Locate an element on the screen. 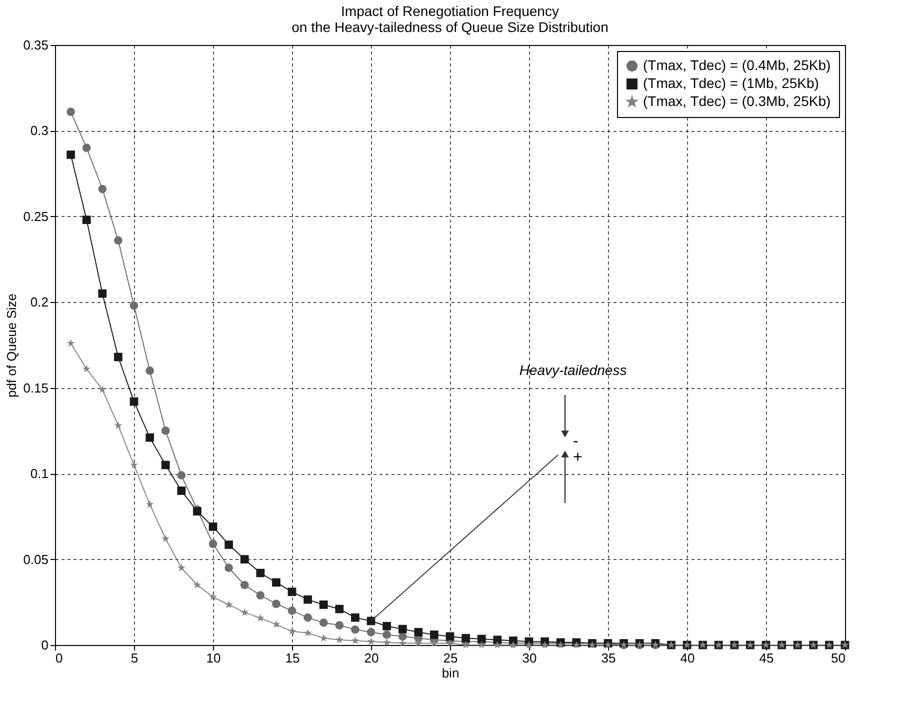 The width and height of the screenshot is (904, 718). annotation: - is located at coordinates (575, 441).